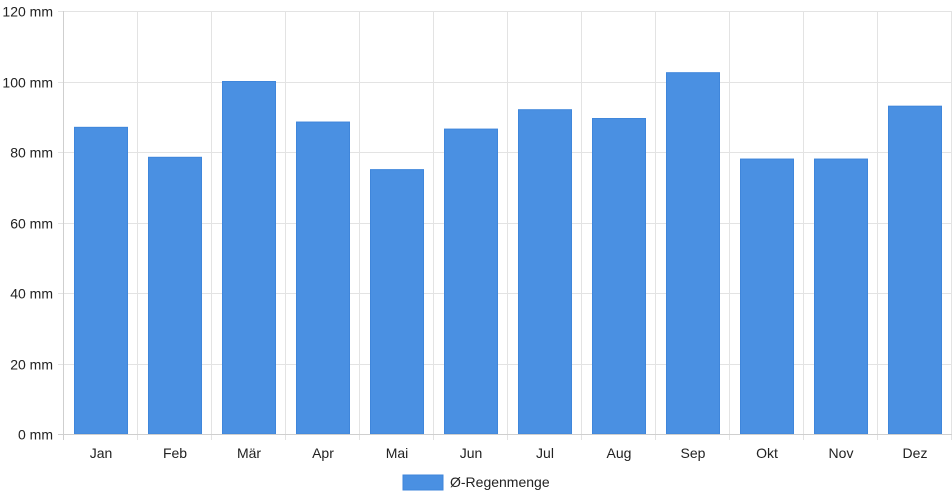  I want to click on x-tick-label: Apr, so click(323, 453).